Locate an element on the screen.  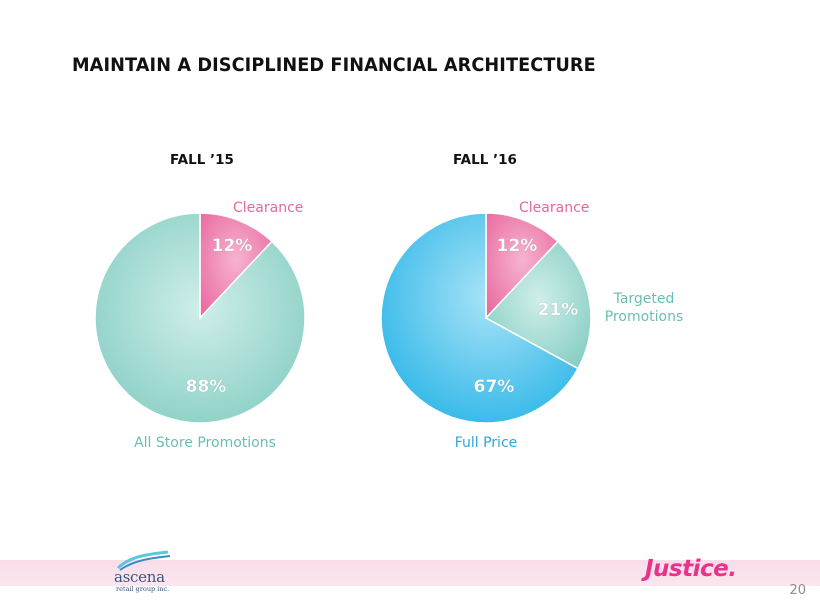
pie-slice-full-price is located at coordinates (480, 318).